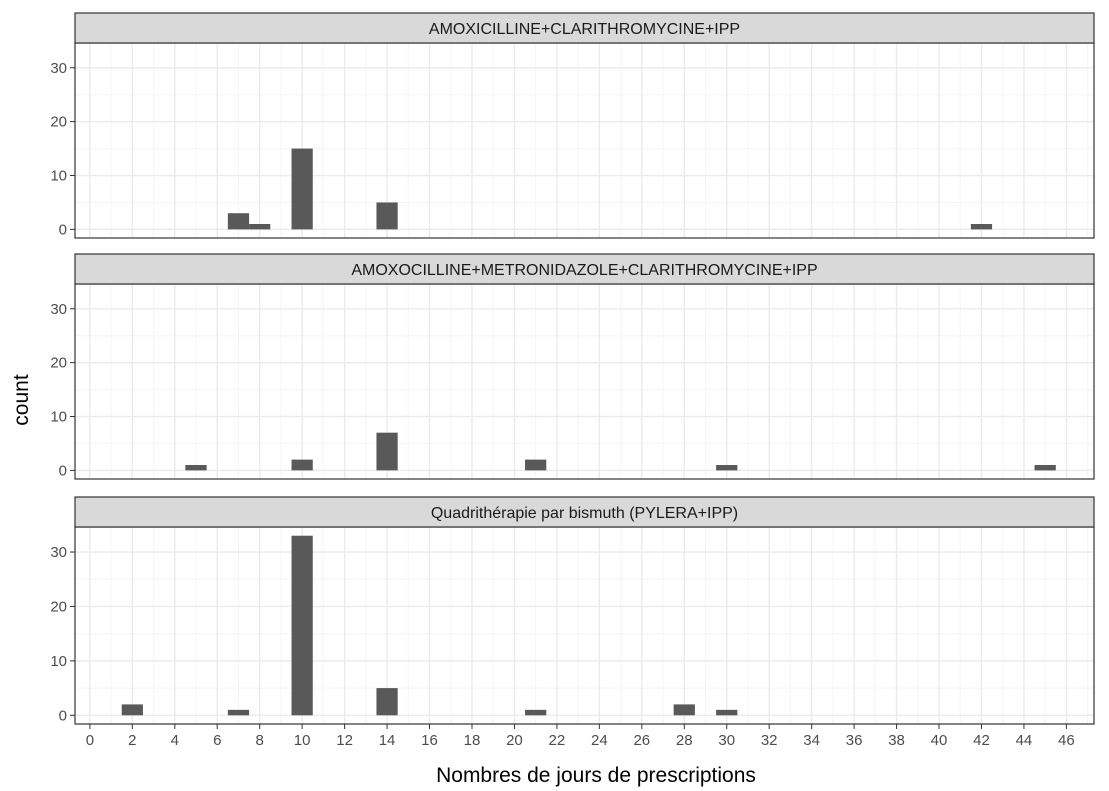 The image size is (1109, 791). What do you see at coordinates (811, 740) in the screenshot?
I see `x-tick-label: 34` at bounding box center [811, 740].